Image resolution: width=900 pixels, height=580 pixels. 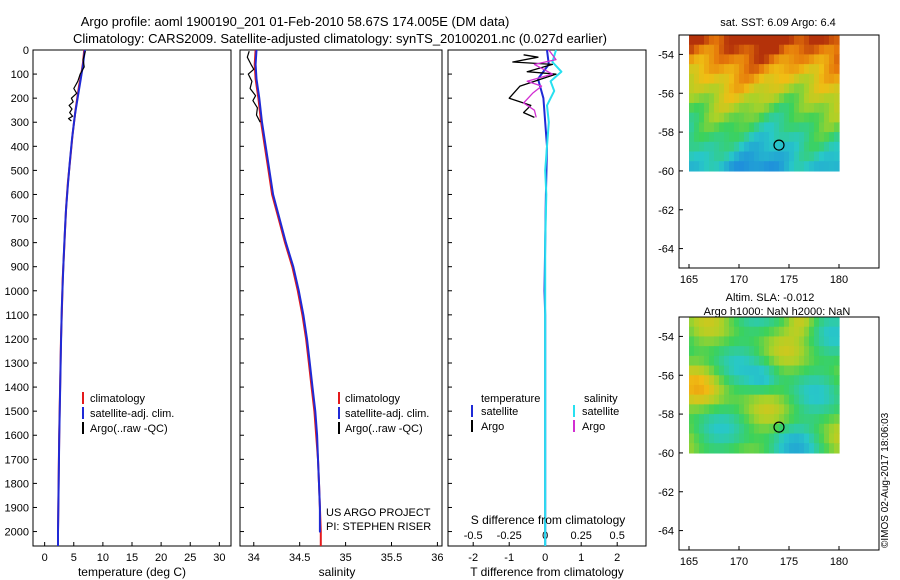 What do you see at coordinates (548, 520) in the screenshot?
I see `s-difference-label: S difference from climatology` at bounding box center [548, 520].